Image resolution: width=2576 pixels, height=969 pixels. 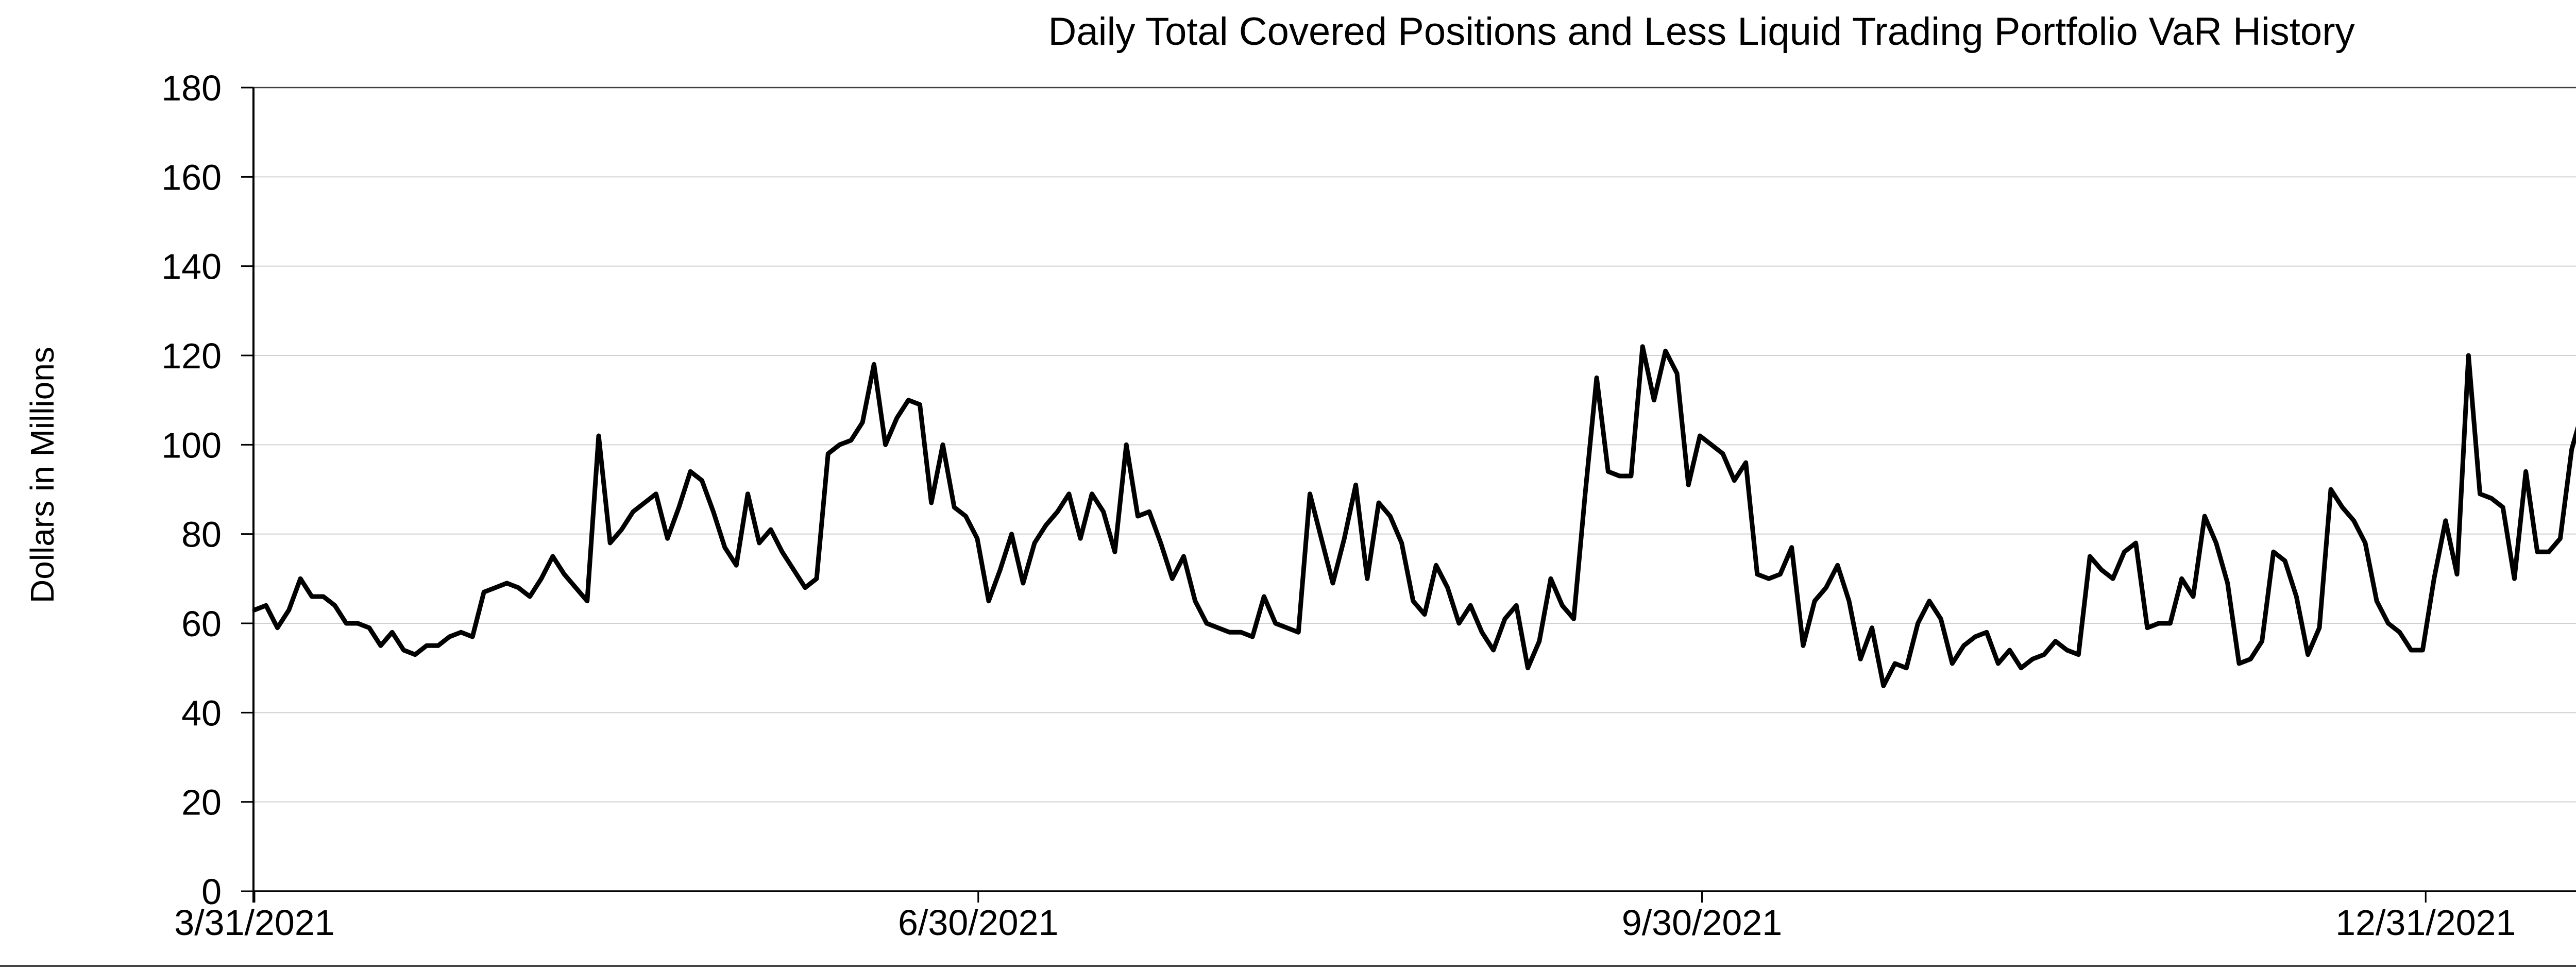 What do you see at coordinates (1288, 966) in the screenshot?
I see `page-bottom-border` at bounding box center [1288, 966].